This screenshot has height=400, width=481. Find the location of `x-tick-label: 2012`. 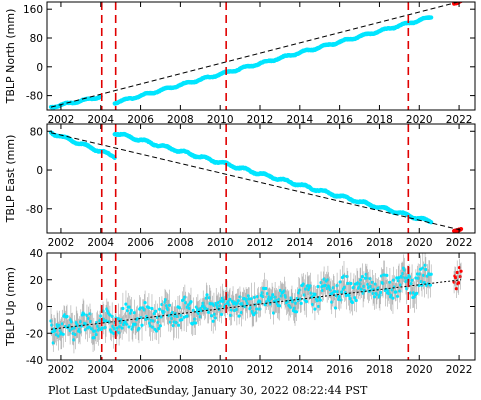

x-tick-label: 2012 is located at coordinates (260, 243).